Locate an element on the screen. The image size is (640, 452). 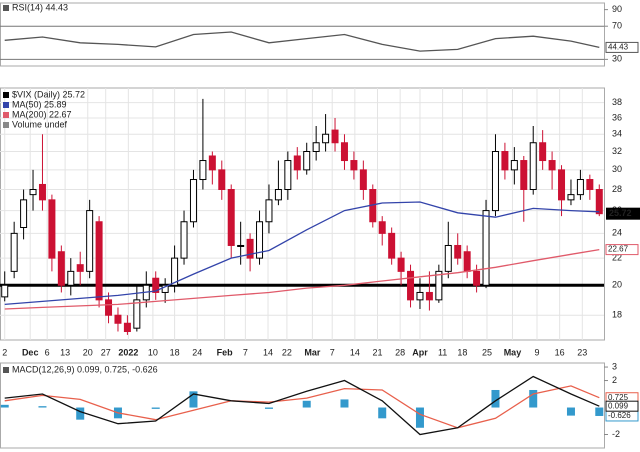
y-tick-label: -2 is located at coordinates (616, 434).